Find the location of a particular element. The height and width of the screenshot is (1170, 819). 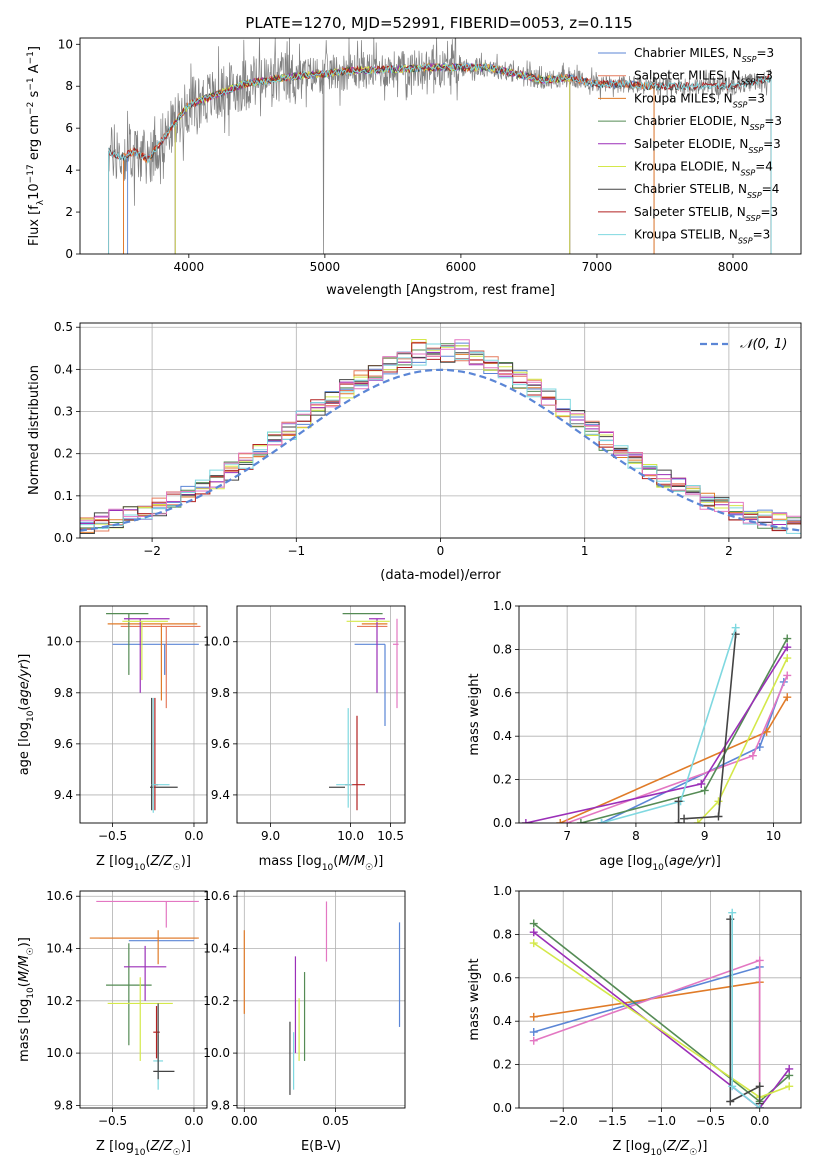

x-tick-label: 4000 is located at coordinates (189, 267).